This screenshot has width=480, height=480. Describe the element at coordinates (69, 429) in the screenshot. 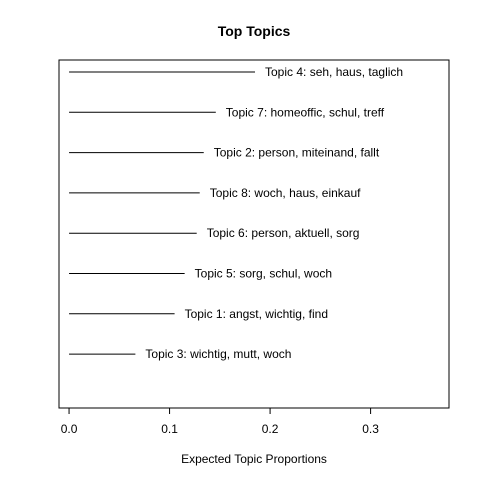

I see `x-tick-label: 0.0` at that location.